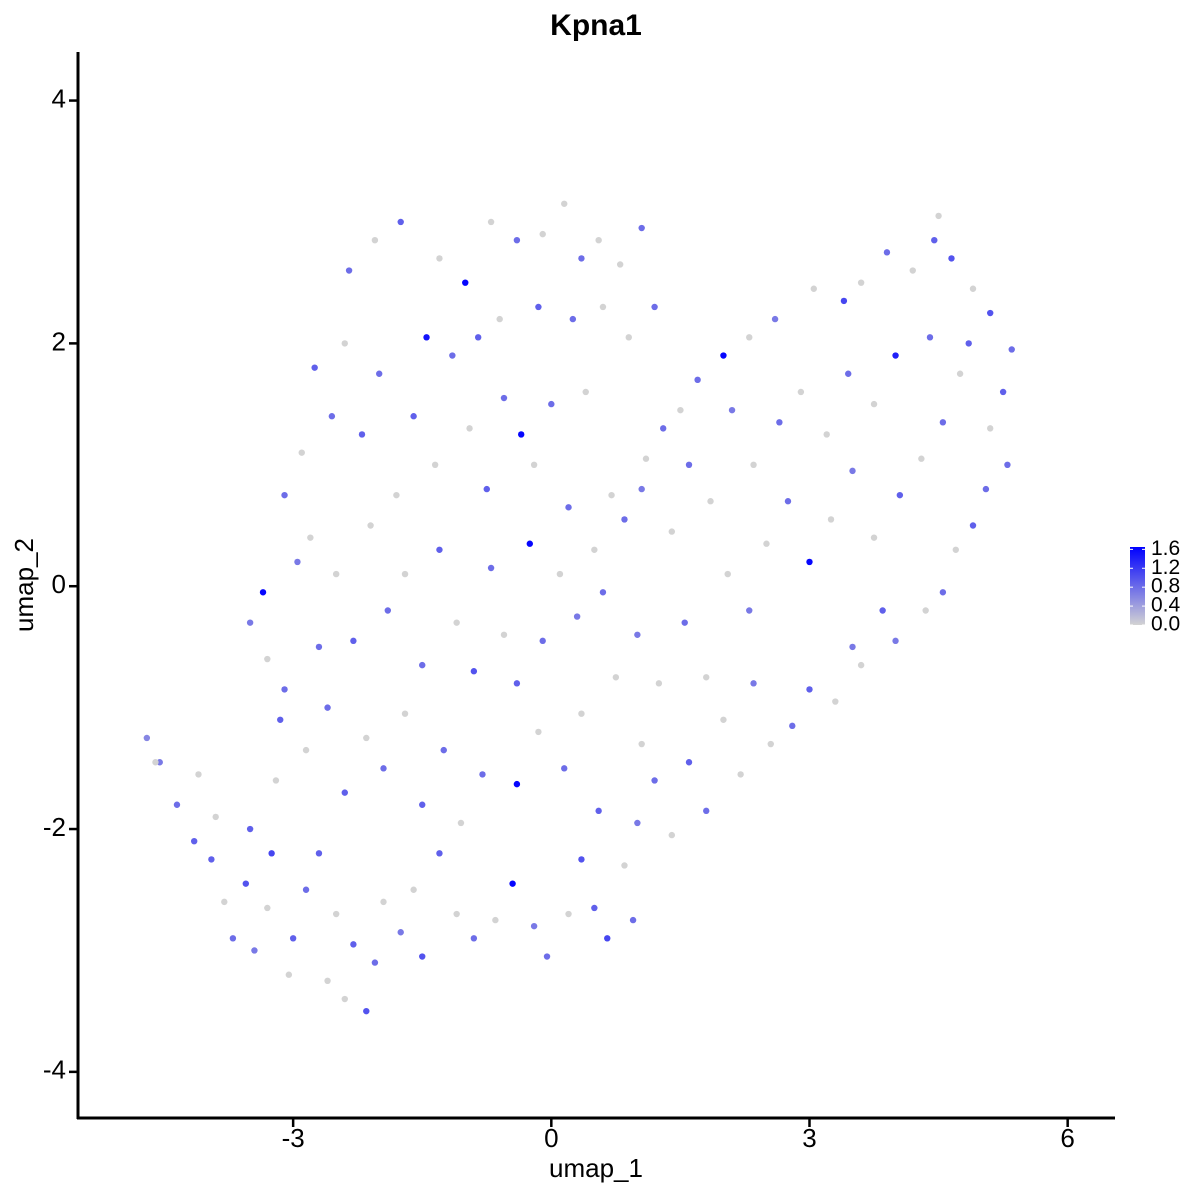 This screenshot has height=1200, width=1200. Describe the element at coordinates (1165, 548) in the screenshot. I see `colorbar-tick-label: 1.6` at that location.